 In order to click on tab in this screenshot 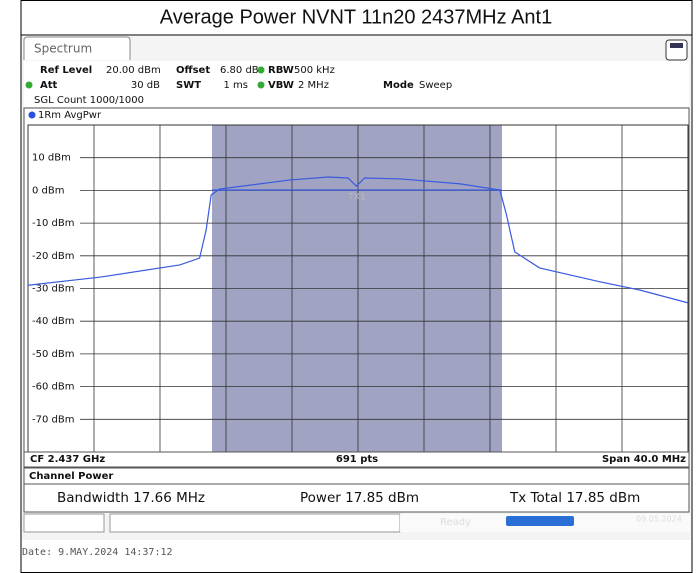, I will do `click(77, 48)`.